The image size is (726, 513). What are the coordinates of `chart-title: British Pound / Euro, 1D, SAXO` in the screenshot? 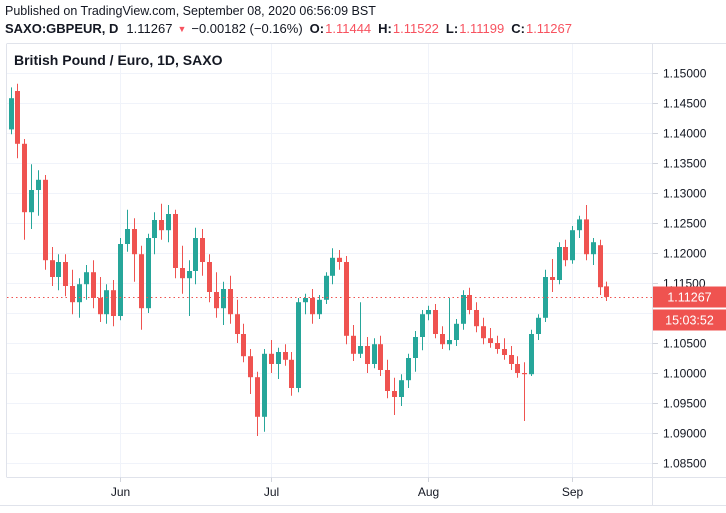 It's located at (118, 60).